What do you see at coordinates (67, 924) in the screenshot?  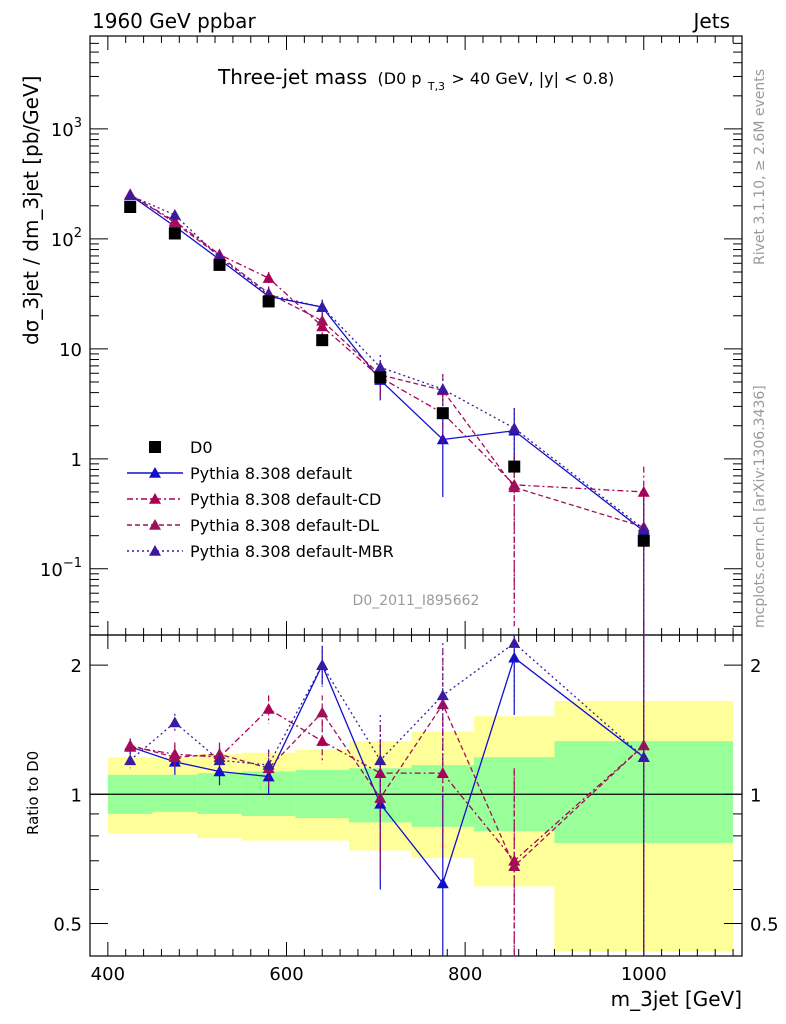 I see `ratio-y-tick-label-left: 0.5` at bounding box center [67, 924].